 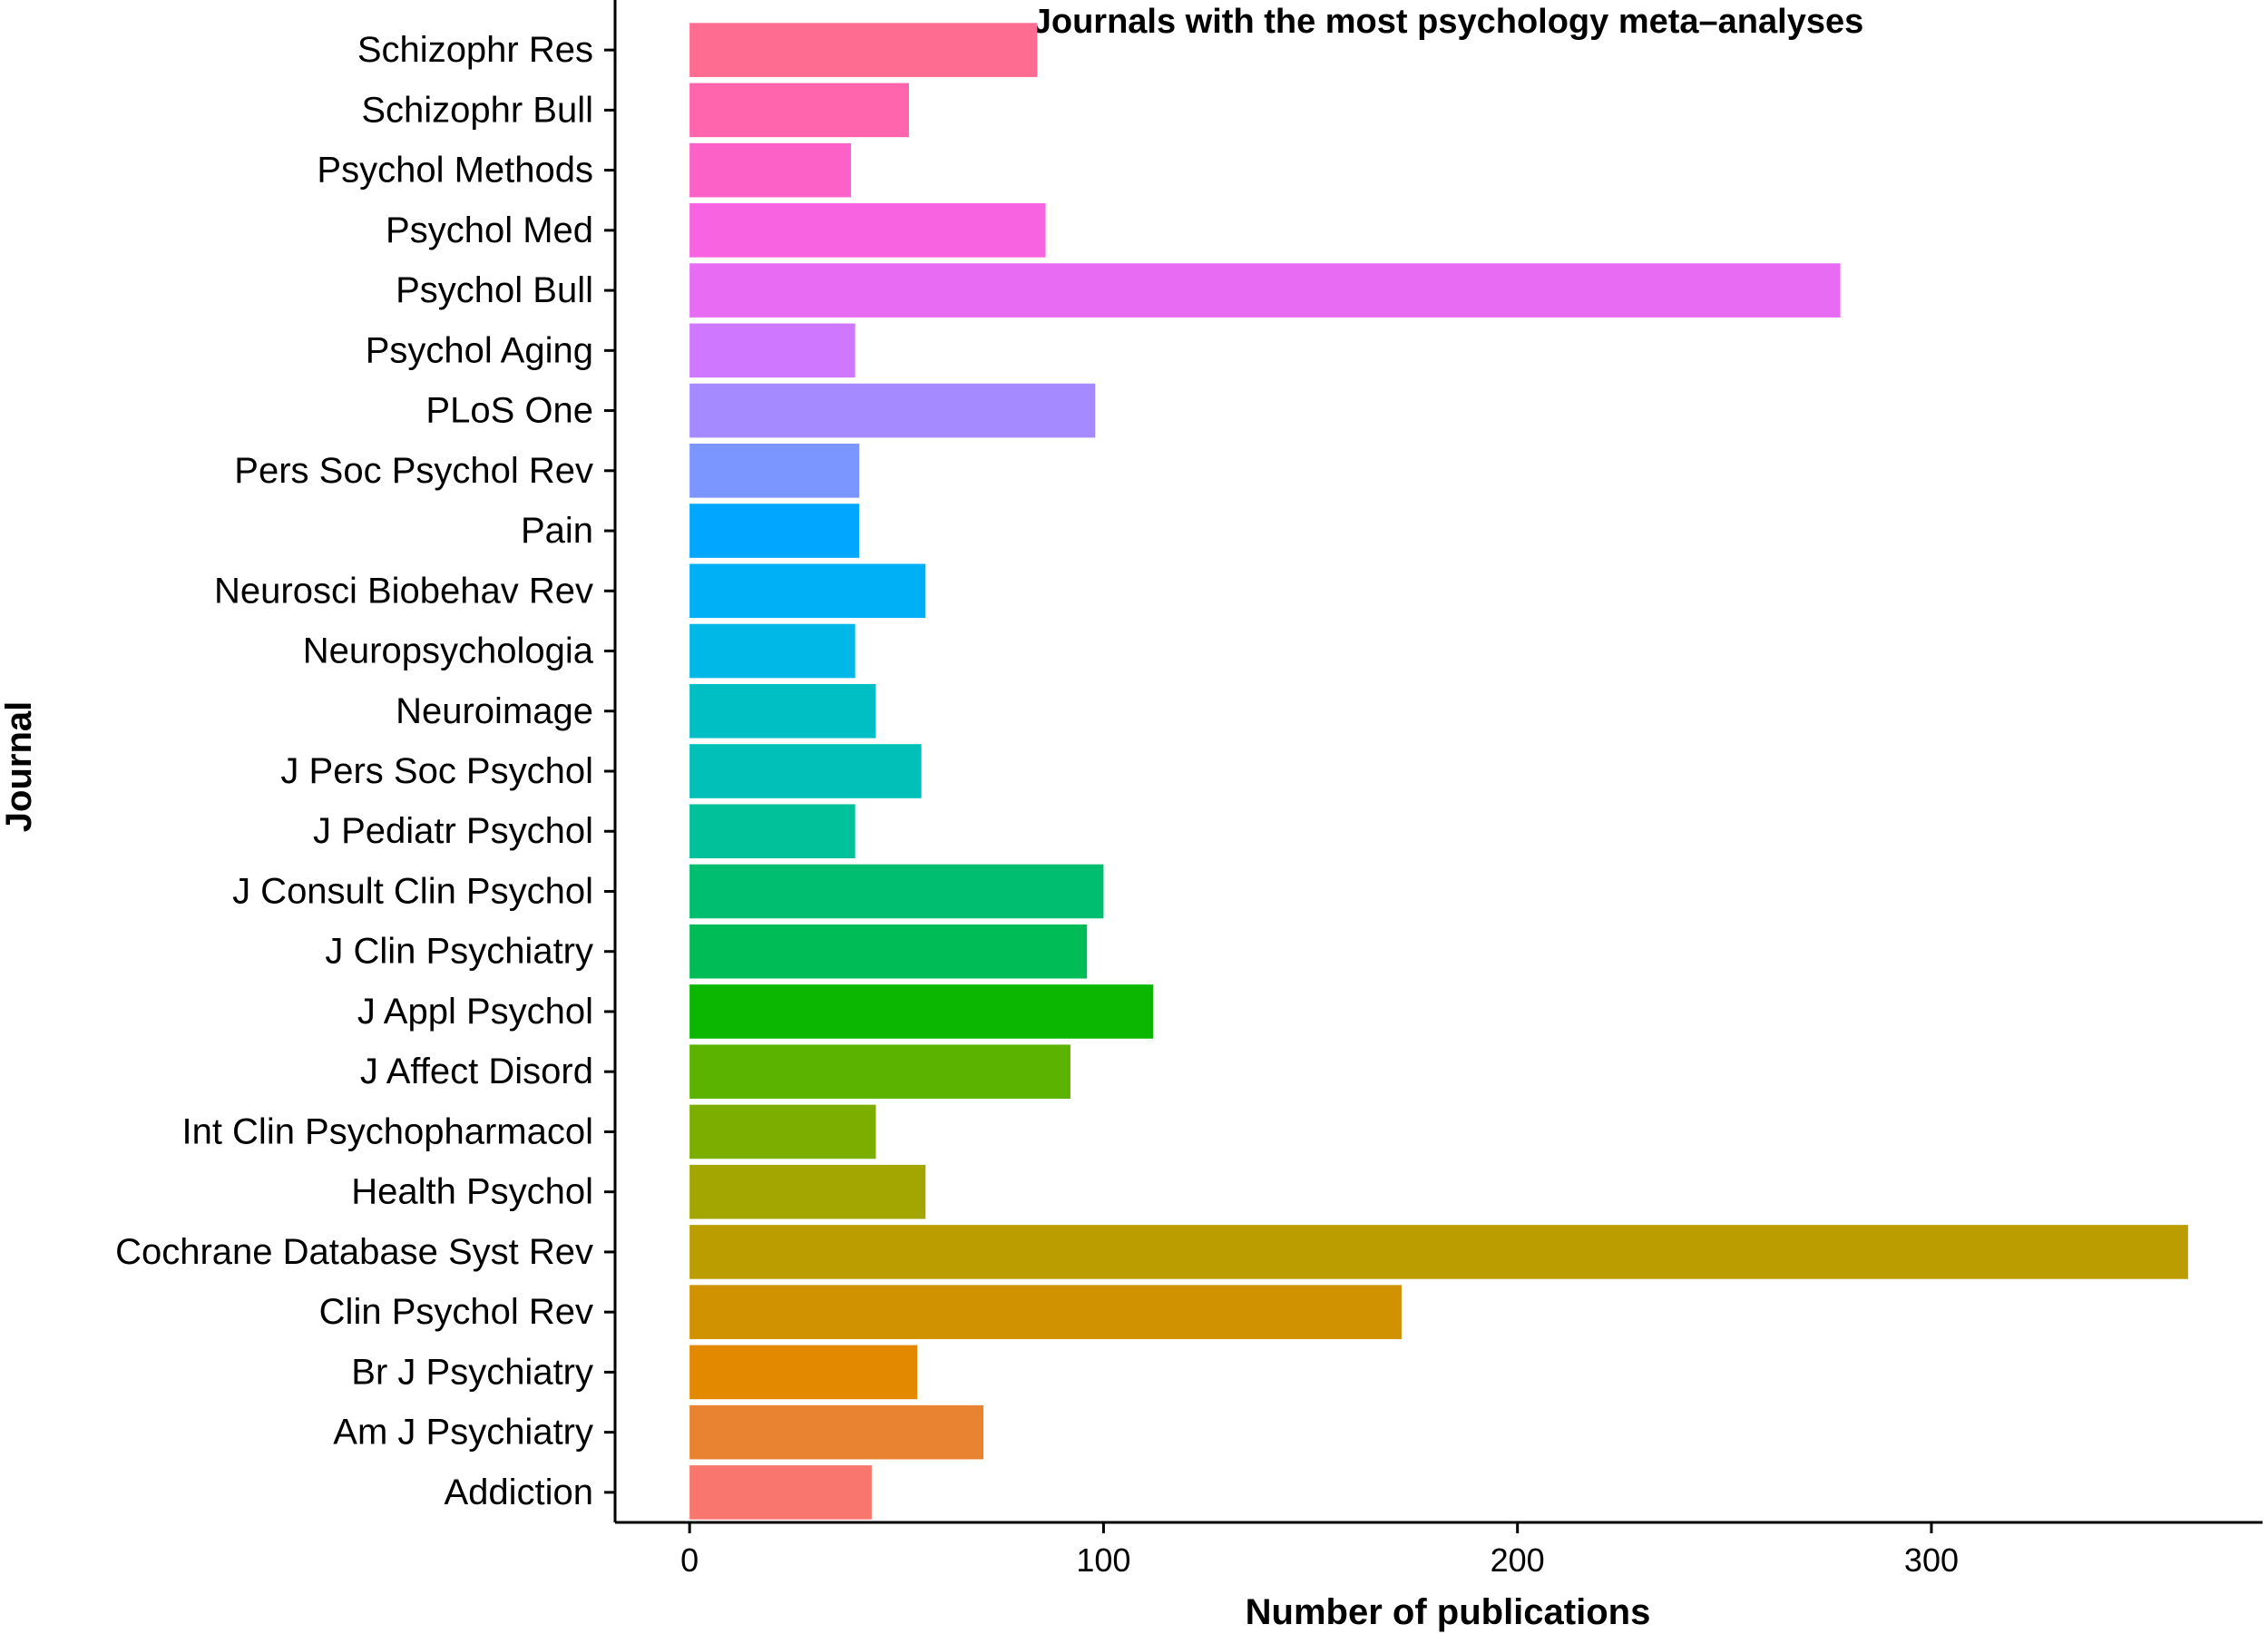 I want to click on bar-j-consult-clin-psychol, so click(x=896, y=891).